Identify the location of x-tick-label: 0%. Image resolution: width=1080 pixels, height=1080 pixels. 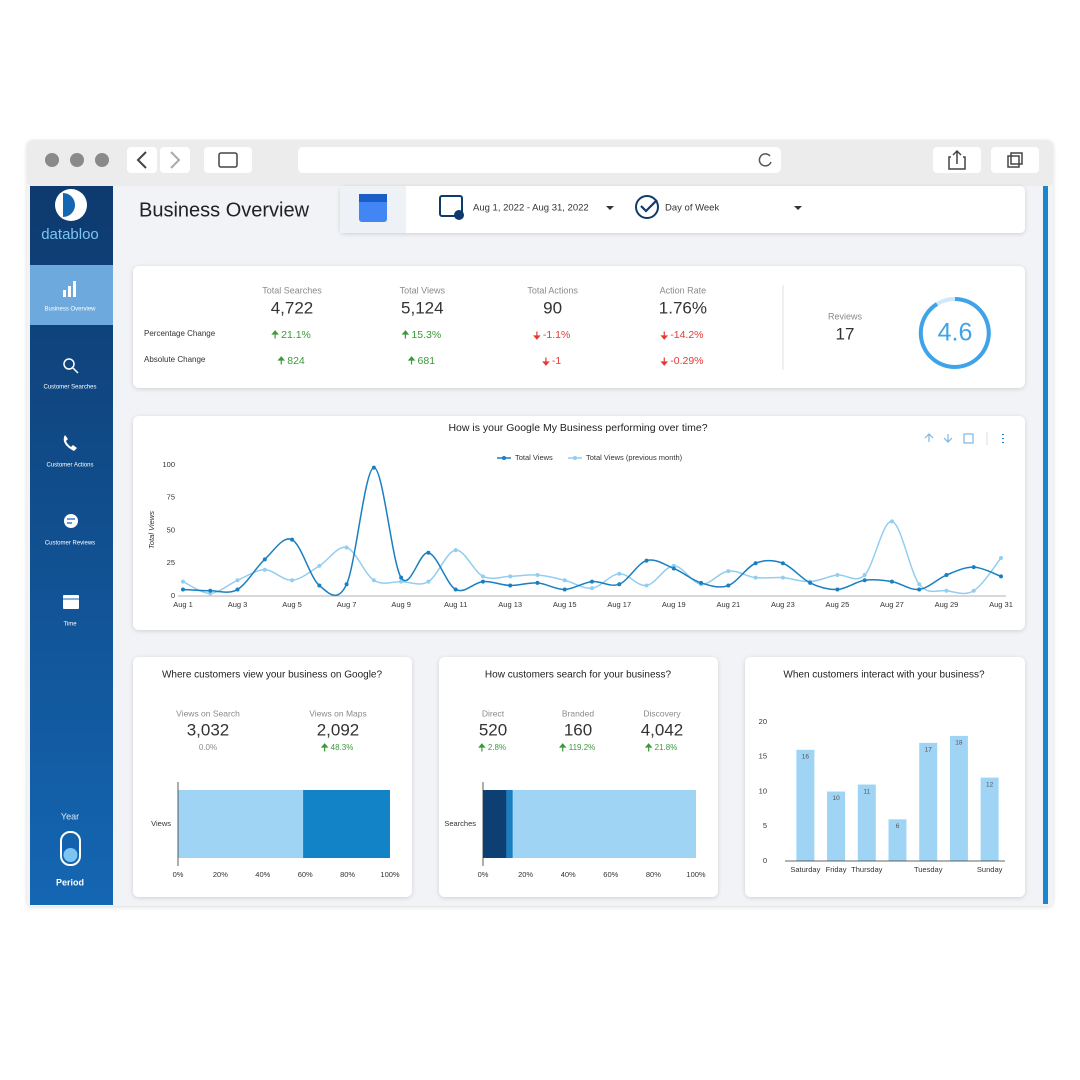
(178, 874).